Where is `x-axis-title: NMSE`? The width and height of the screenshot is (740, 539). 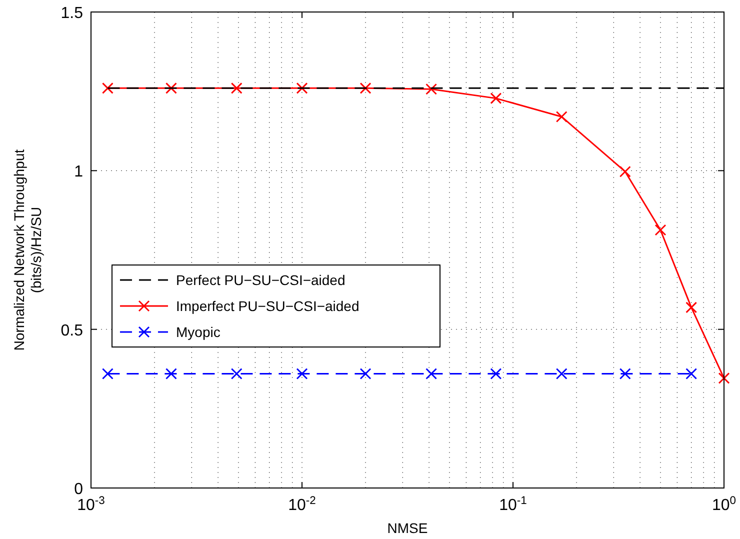
x-axis-title: NMSE is located at coordinates (407, 528).